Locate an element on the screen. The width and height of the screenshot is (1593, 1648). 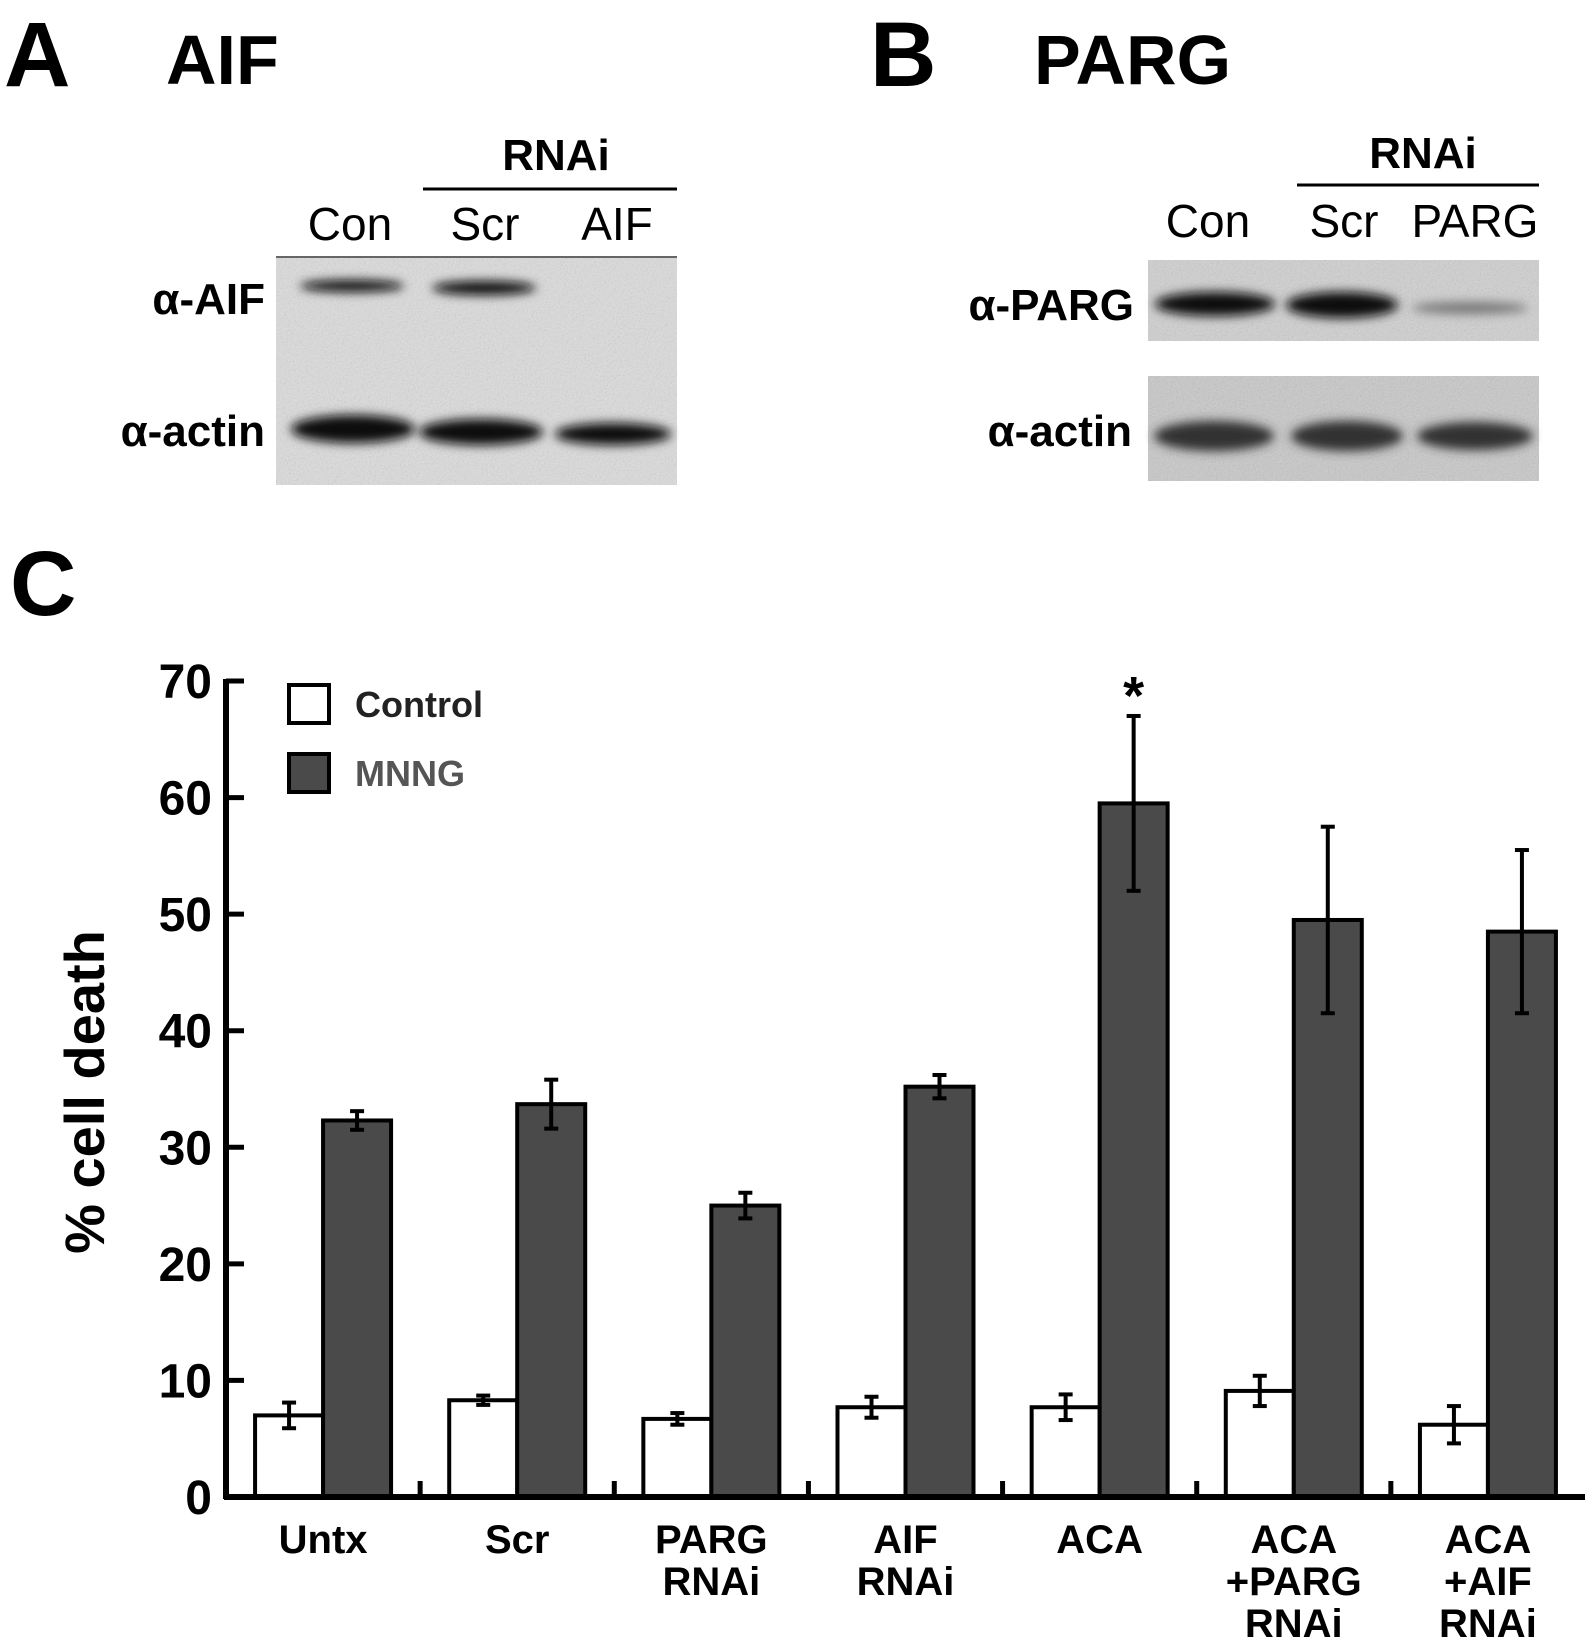
y-tick-label: 70 is located at coordinates (185, 682).